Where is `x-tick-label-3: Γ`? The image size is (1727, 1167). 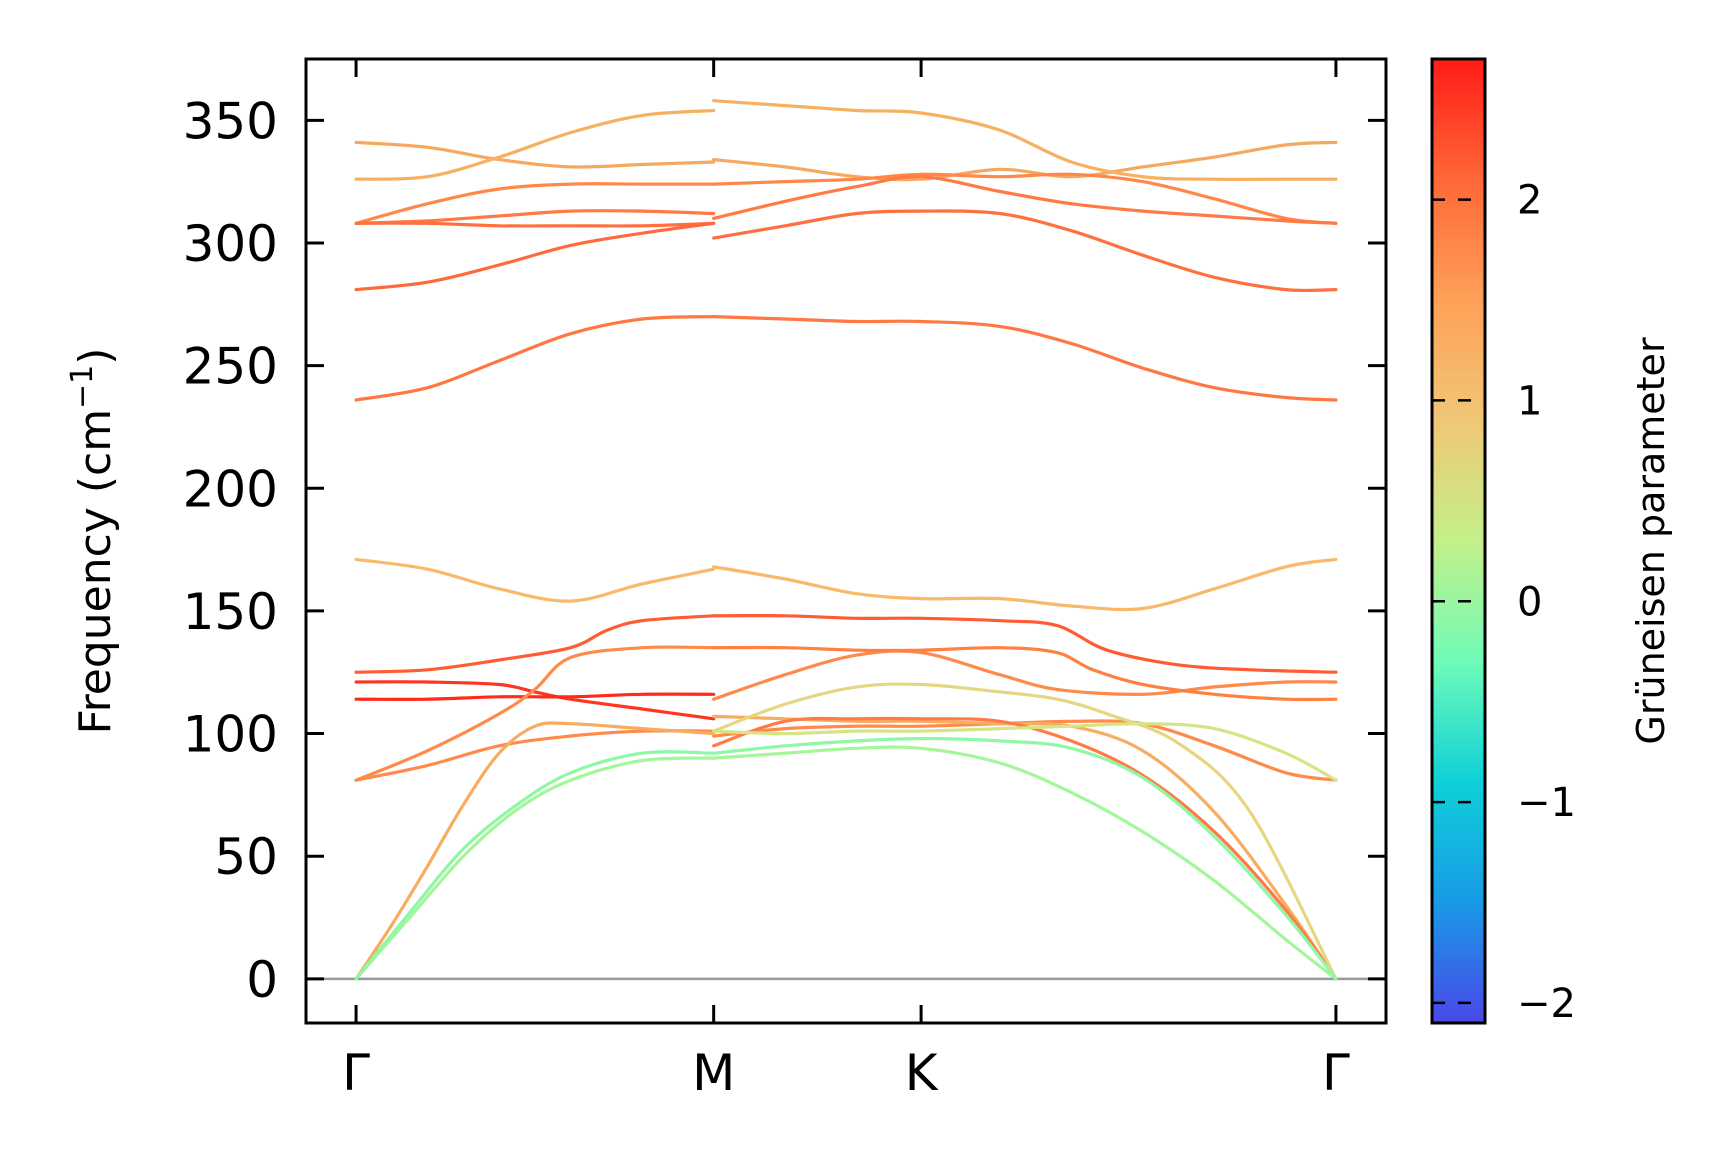 x-tick-label-3: Γ is located at coordinates (1336, 1073).